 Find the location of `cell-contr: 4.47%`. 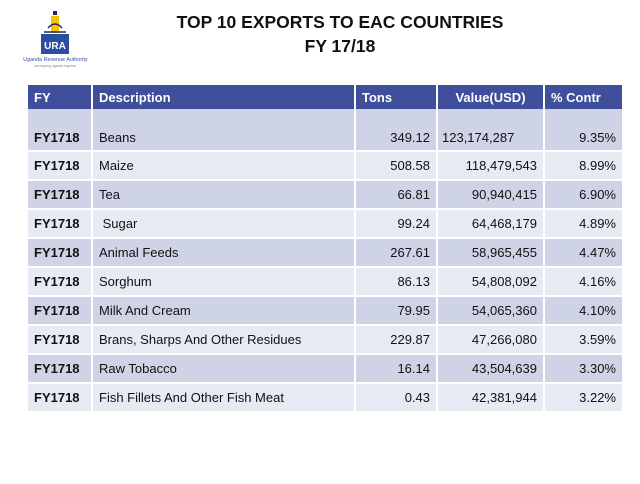

cell-contr: 4.47% is located at coordinates (583, 253).